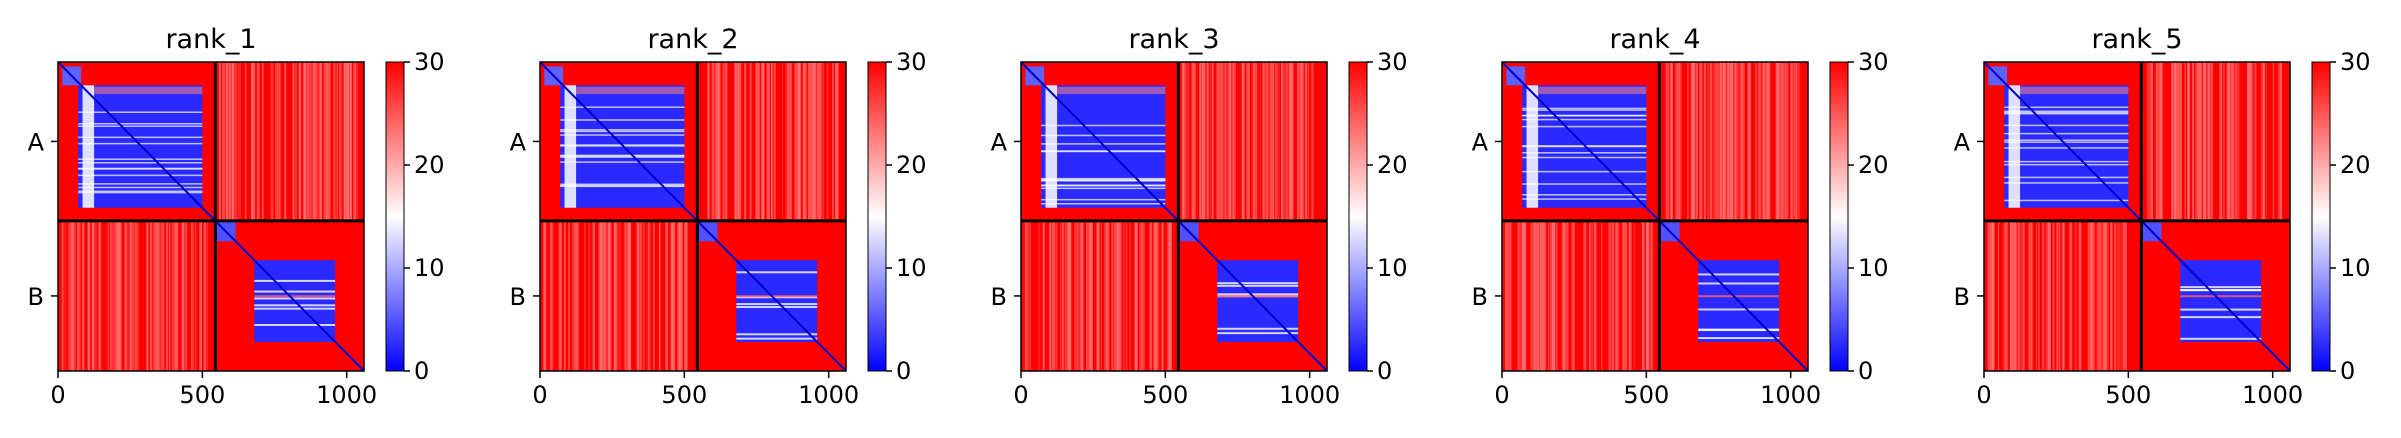 The image size is (2401, 438). What do you see at coordinates (2136, 39) in the screenshot?
I see `panel-title: rank_5` at bounding box center [2136, 39].